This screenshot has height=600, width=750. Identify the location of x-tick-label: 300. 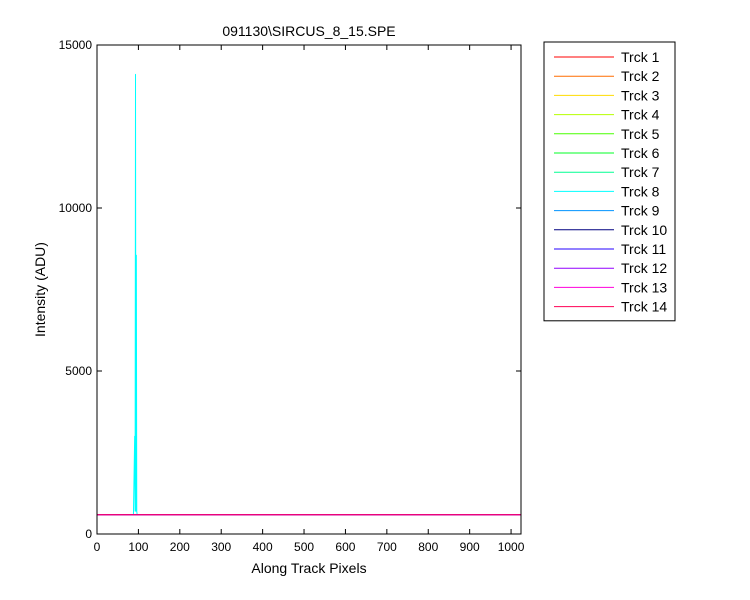
(221, 547).